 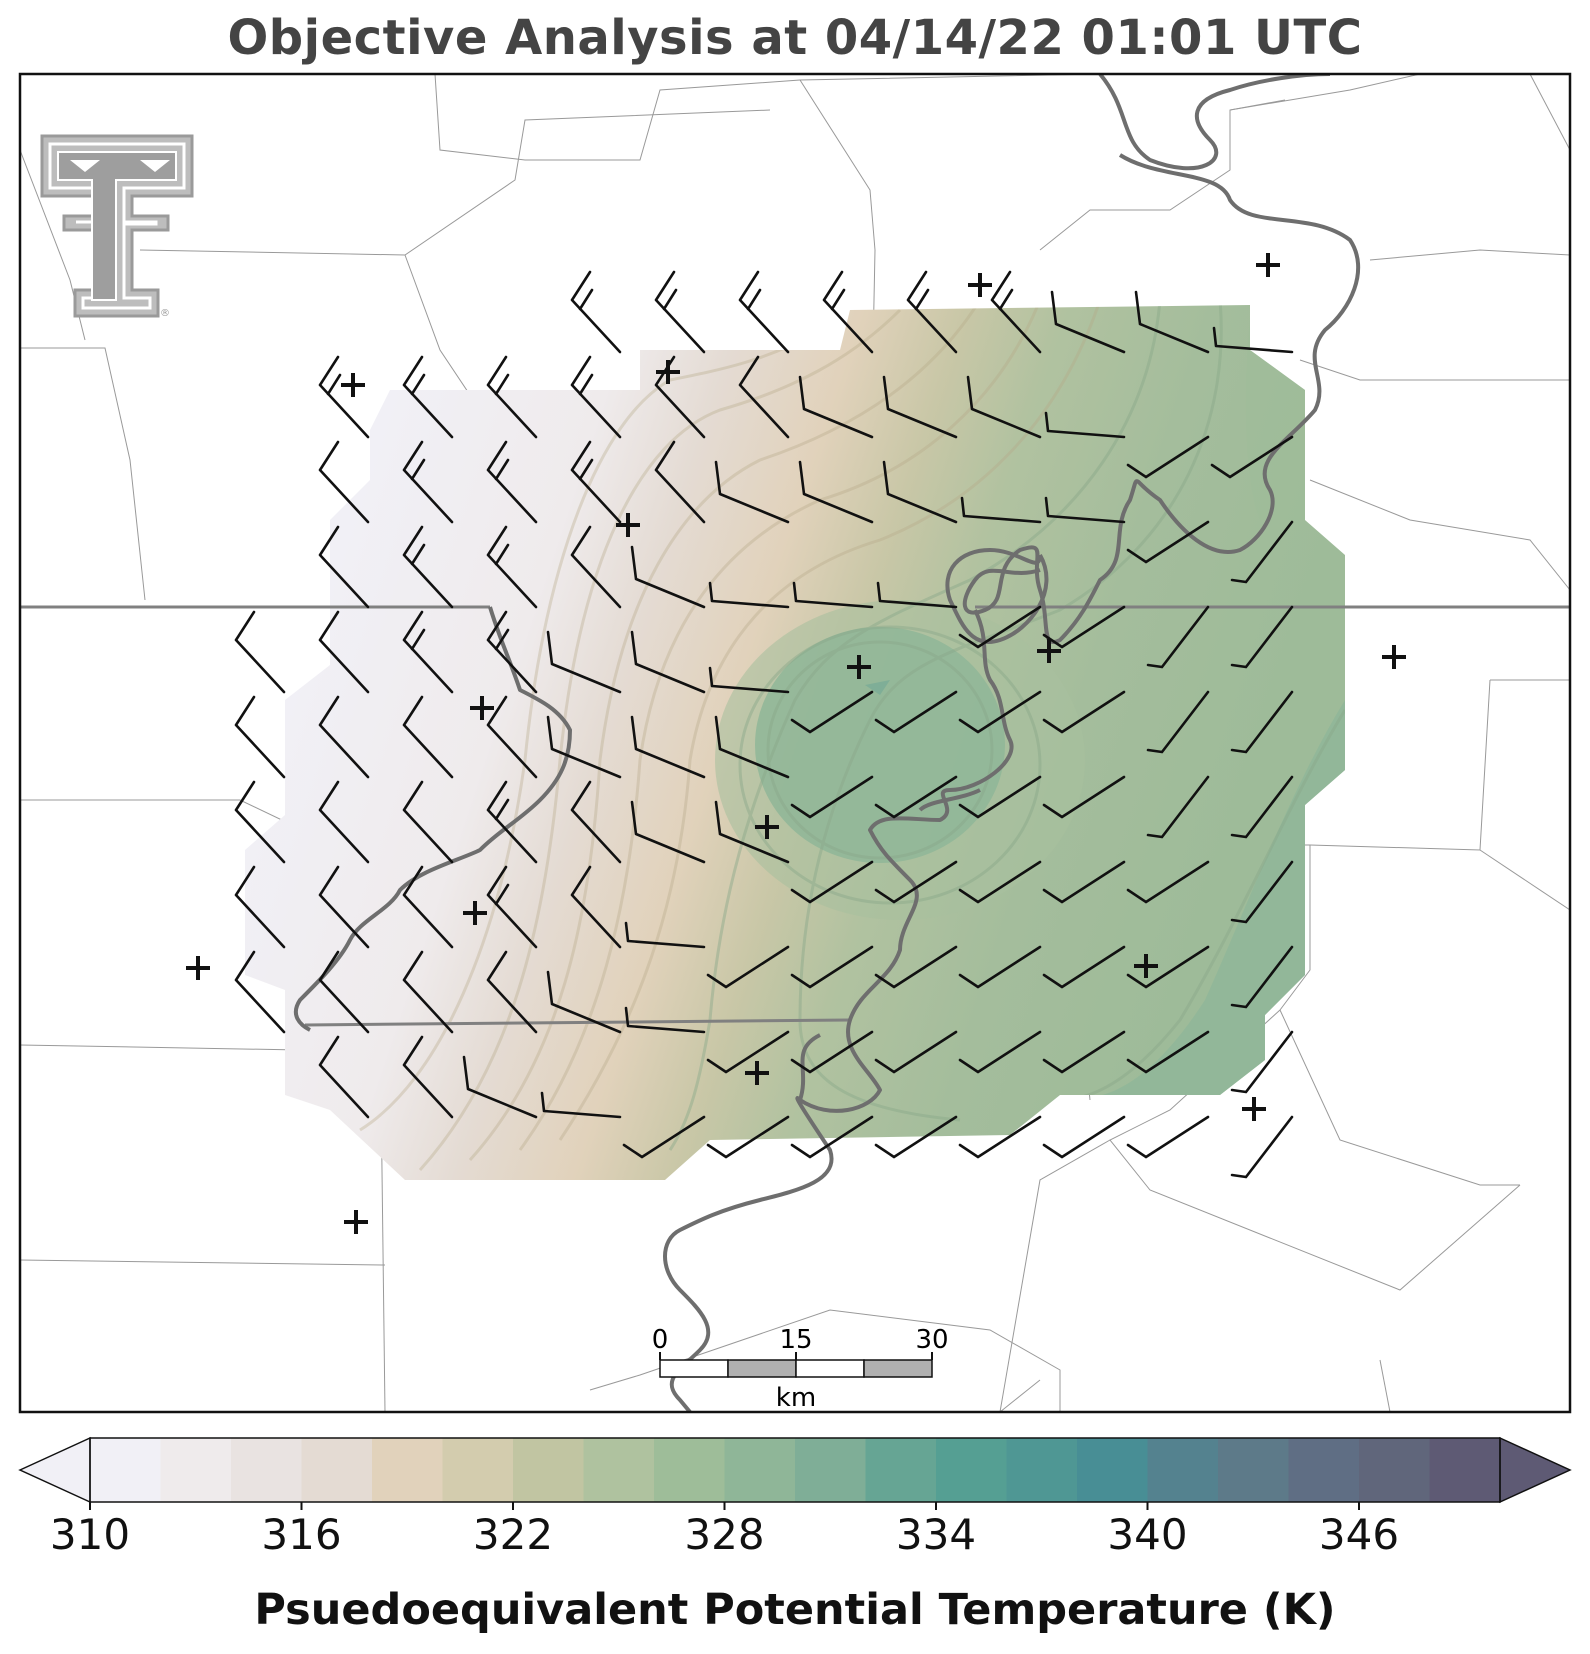 I want to click on colorbar-extend-low, so click(x=54, y=1470).